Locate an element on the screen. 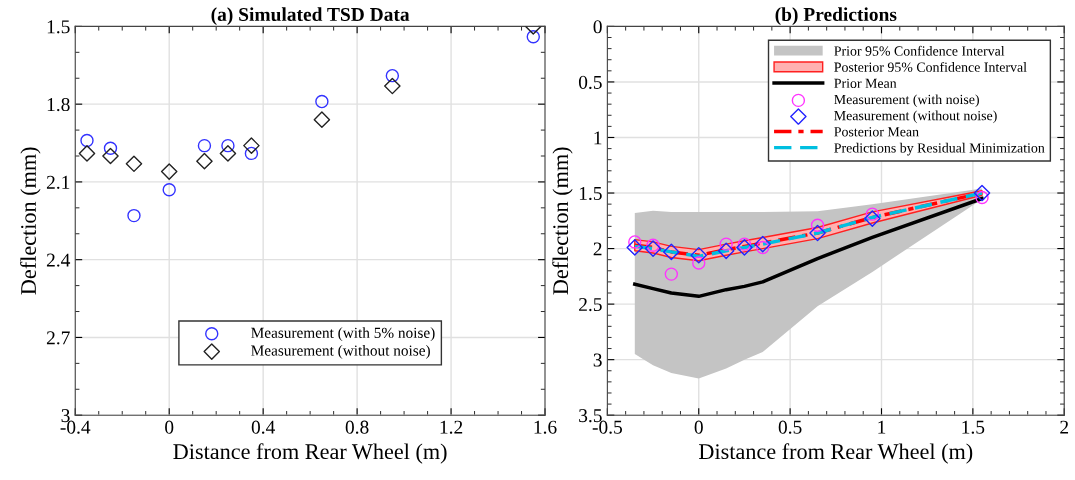 The width and height of the screenshot is (1075, 480). x-tick-label: 0.8 is located at coordinates (357, 427).